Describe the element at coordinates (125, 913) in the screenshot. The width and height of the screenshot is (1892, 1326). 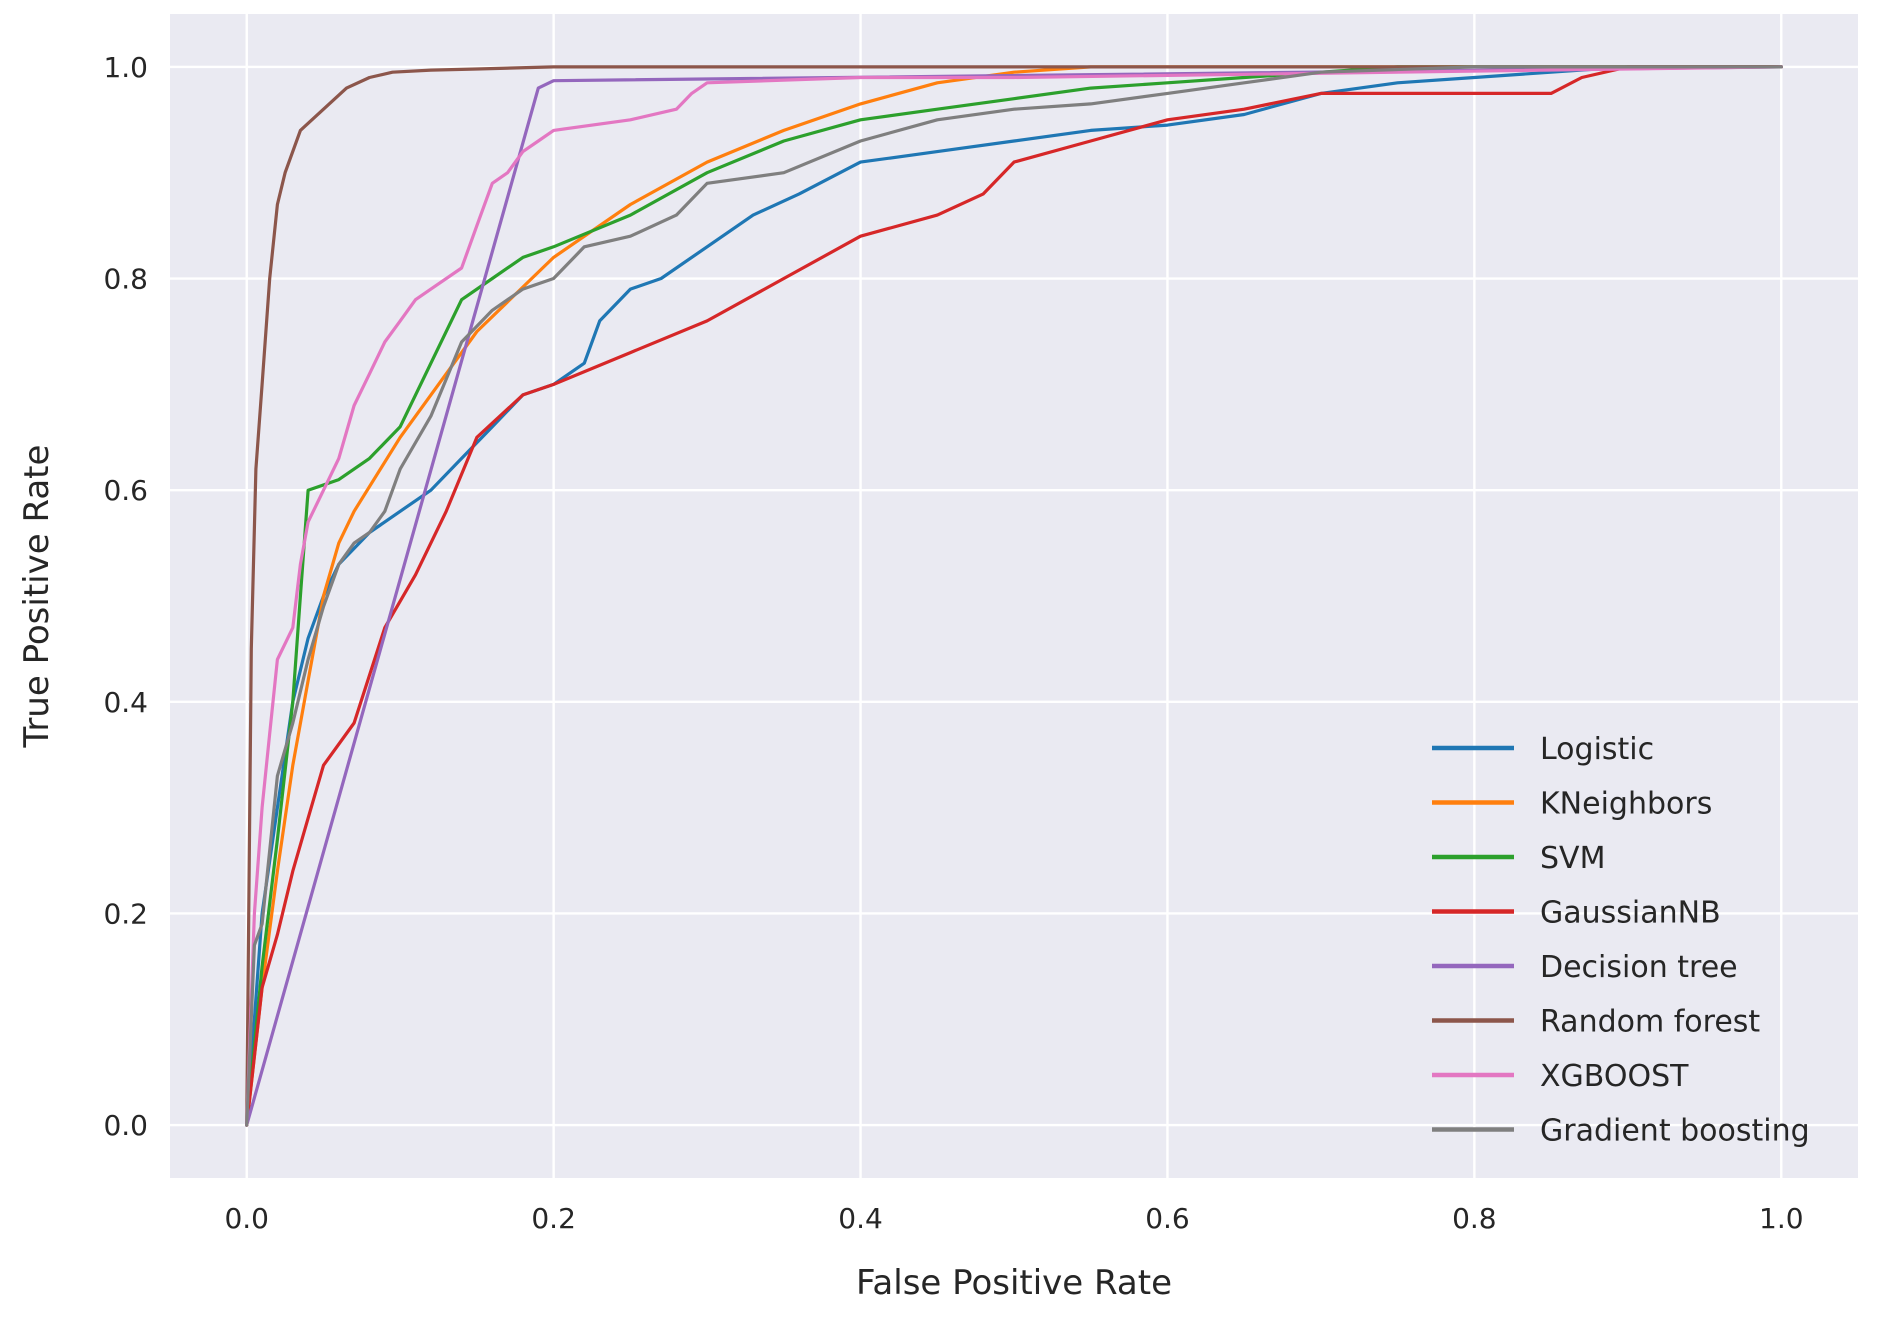
I see `y-tick-label: 0.2` at that location.